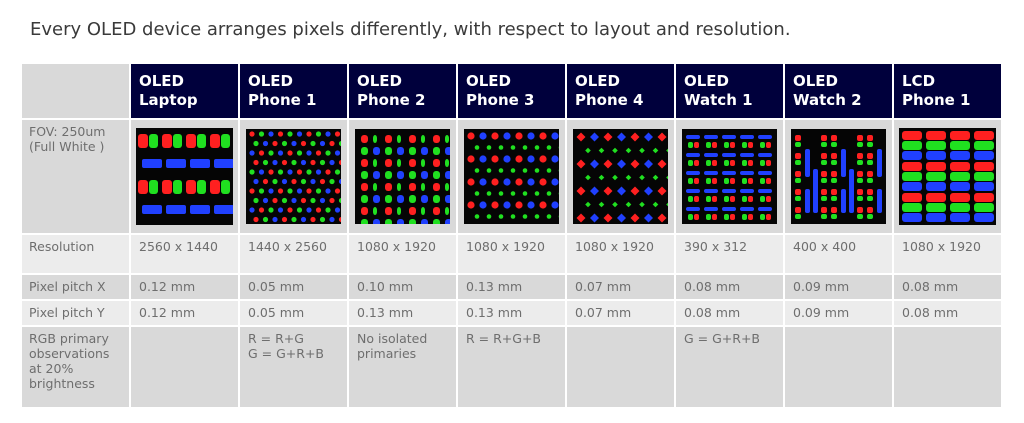  What do you see at coordinates (75, 313) in the screenshot?
I see `row-label: Pixel pitch Y` at bounding box center [75, 313].